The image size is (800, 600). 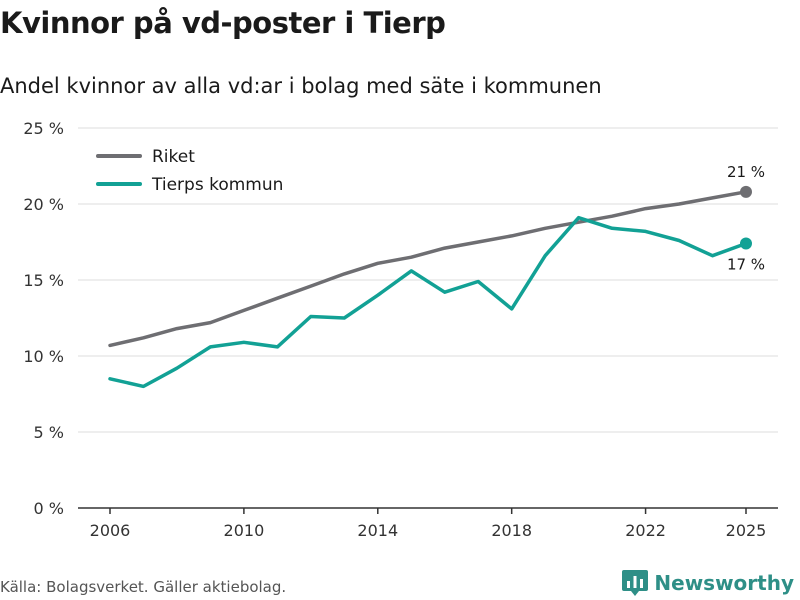 What do you see at coordinates (244, 530) in the screenshot?
I see `x-tick-label: 2010` at bounding box center [244, 530].